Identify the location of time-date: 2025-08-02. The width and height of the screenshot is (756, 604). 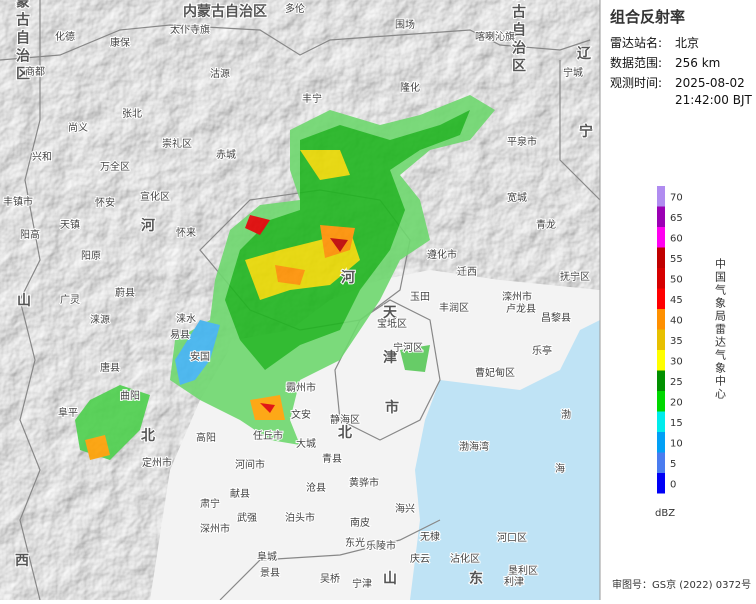
(710, 83).